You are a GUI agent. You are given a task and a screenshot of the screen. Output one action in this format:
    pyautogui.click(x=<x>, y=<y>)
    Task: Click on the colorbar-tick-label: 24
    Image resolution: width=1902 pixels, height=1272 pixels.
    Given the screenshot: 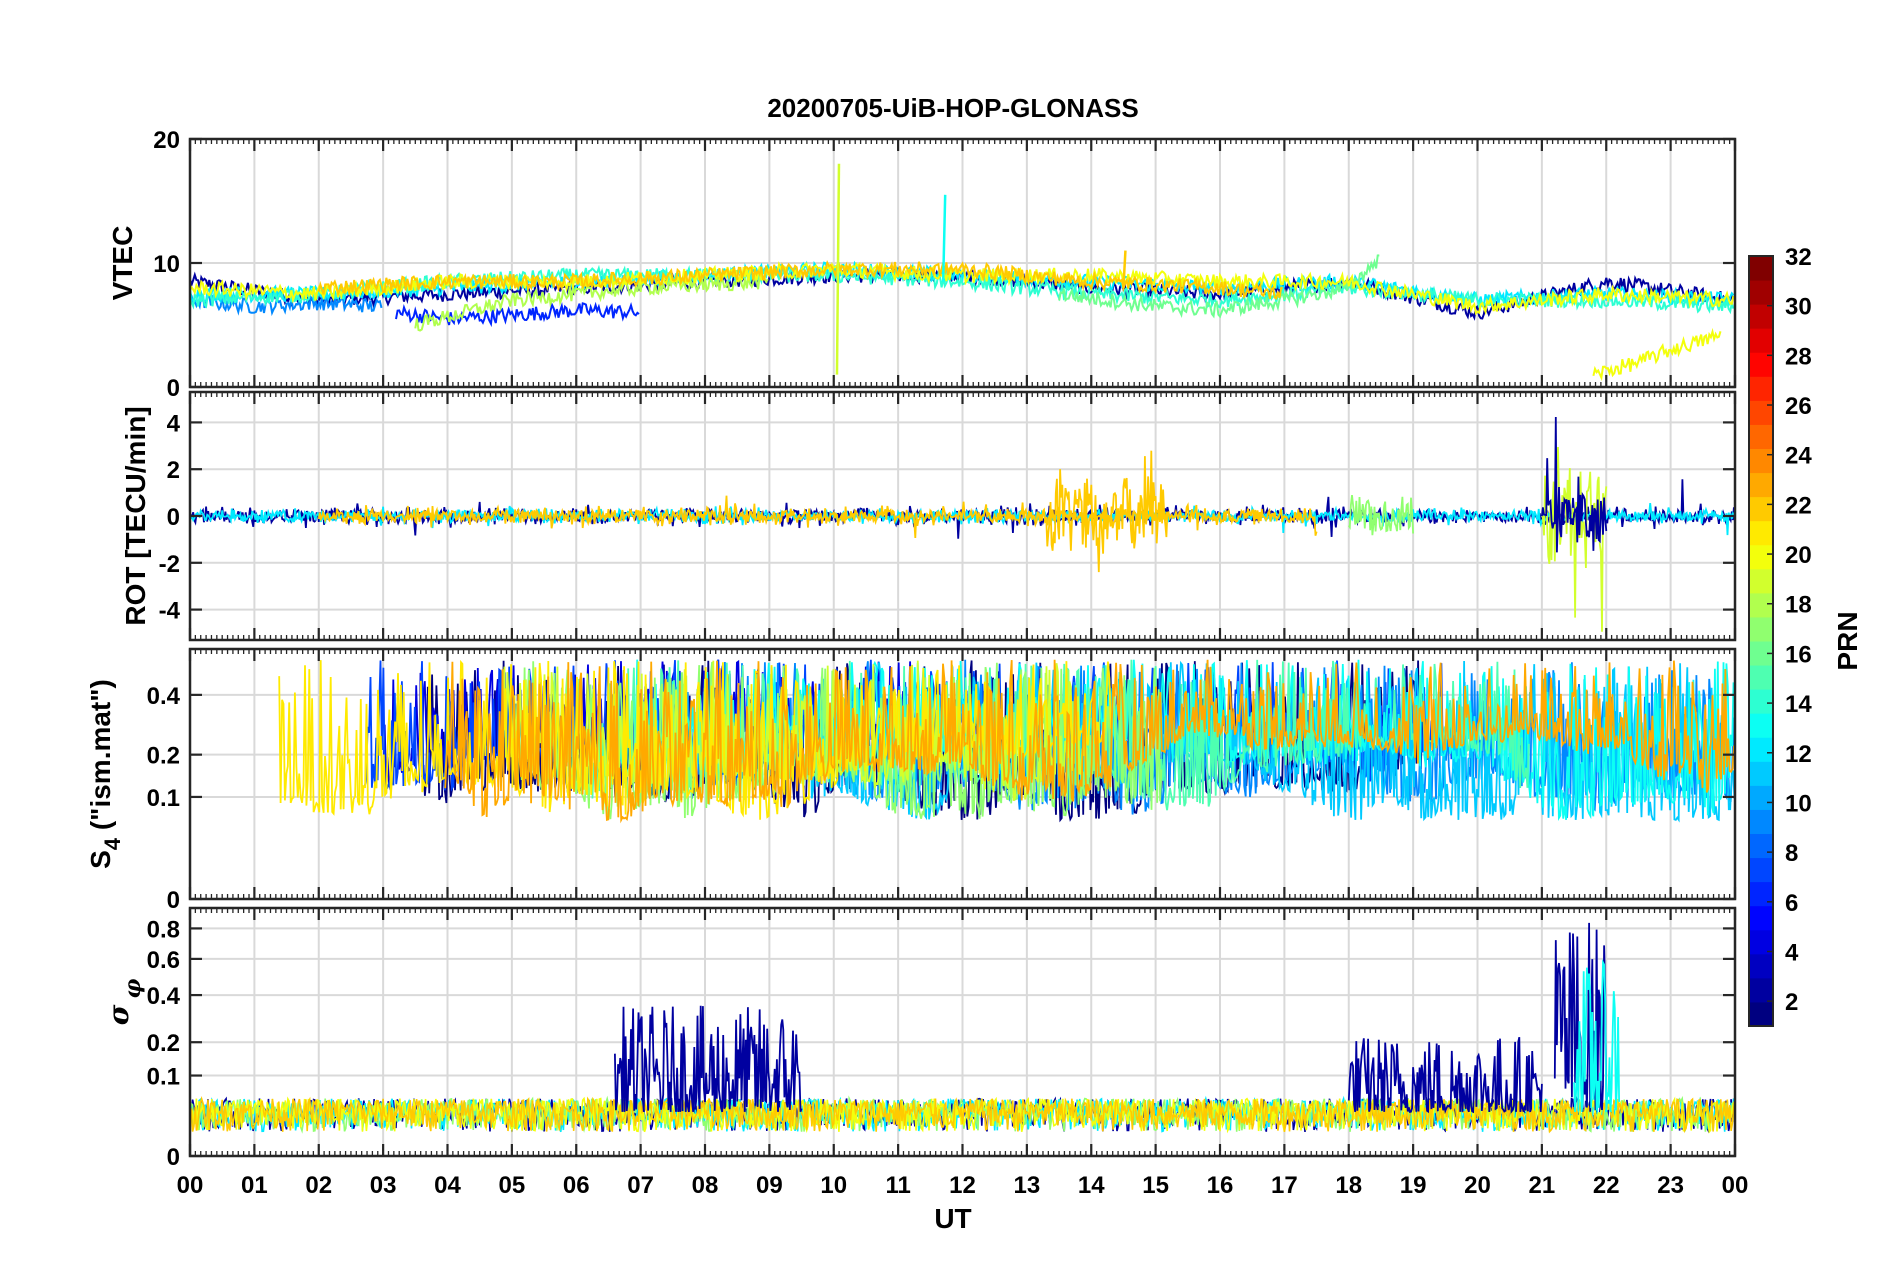 What is the action you would take?
    pyautogui.click(x=1798, y=456)
    